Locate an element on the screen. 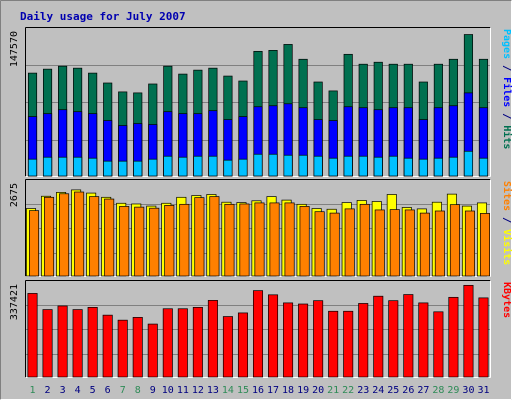 The height and width of the screenshot is (400, 512). x-tick-label: 8 is located at coordinates (138, 390).